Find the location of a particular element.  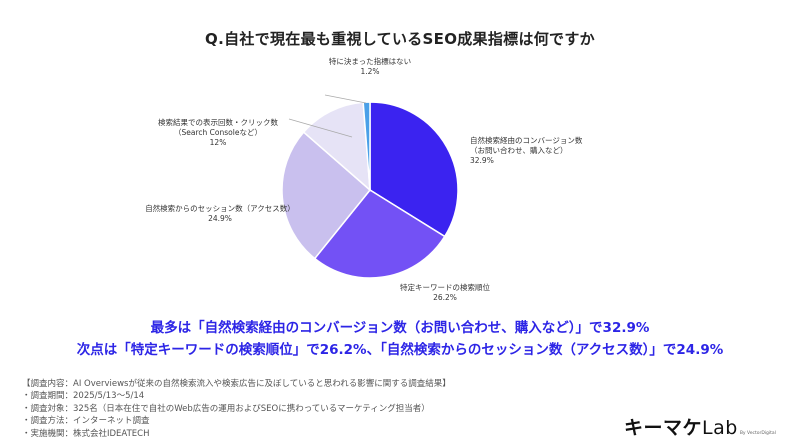

brand-logo: キーマケLab By VectorDigital is located at coordinates (700, 426).